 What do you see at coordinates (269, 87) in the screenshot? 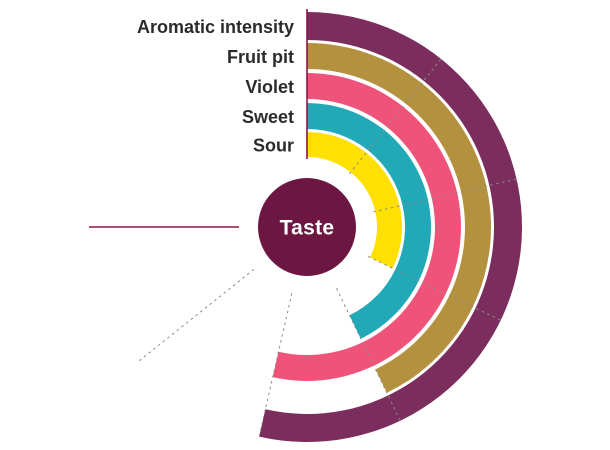
I see `ring-label-violet: Violet` at bounding box center [269, 87].